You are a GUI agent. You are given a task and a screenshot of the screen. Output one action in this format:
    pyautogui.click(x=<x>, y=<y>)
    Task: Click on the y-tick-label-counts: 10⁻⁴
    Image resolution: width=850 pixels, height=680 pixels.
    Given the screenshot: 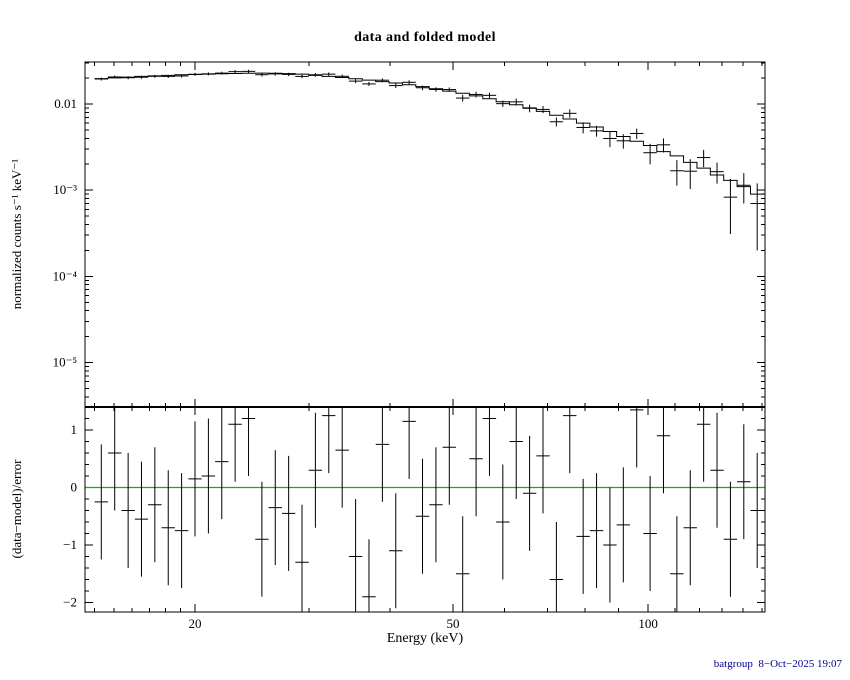 What is the action you would take?
    pyautogui.click(x=65, y=275)
    